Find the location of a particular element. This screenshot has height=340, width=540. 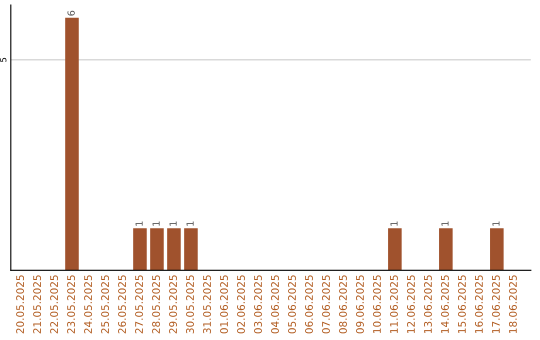

x-tick-label: 18.06.2025 is located at coordinates (512, 304).